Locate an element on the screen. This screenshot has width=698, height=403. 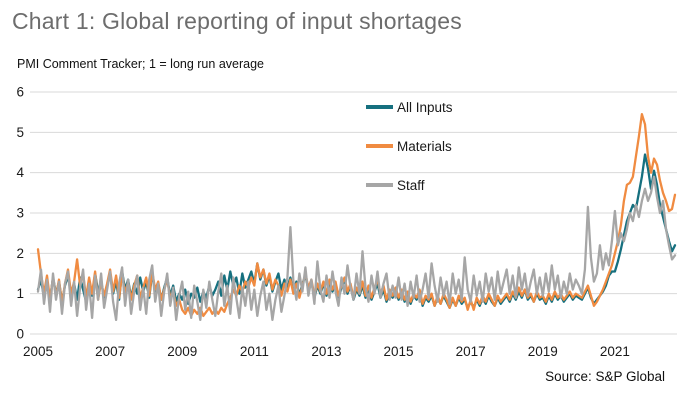
x-tick-label: 2017 is located at coordinates (471, 351).